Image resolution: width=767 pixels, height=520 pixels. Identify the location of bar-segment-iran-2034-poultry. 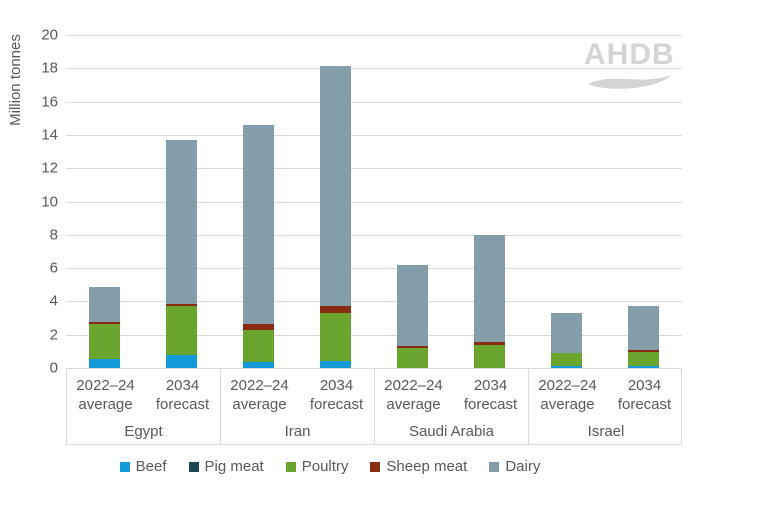
(335, 336).